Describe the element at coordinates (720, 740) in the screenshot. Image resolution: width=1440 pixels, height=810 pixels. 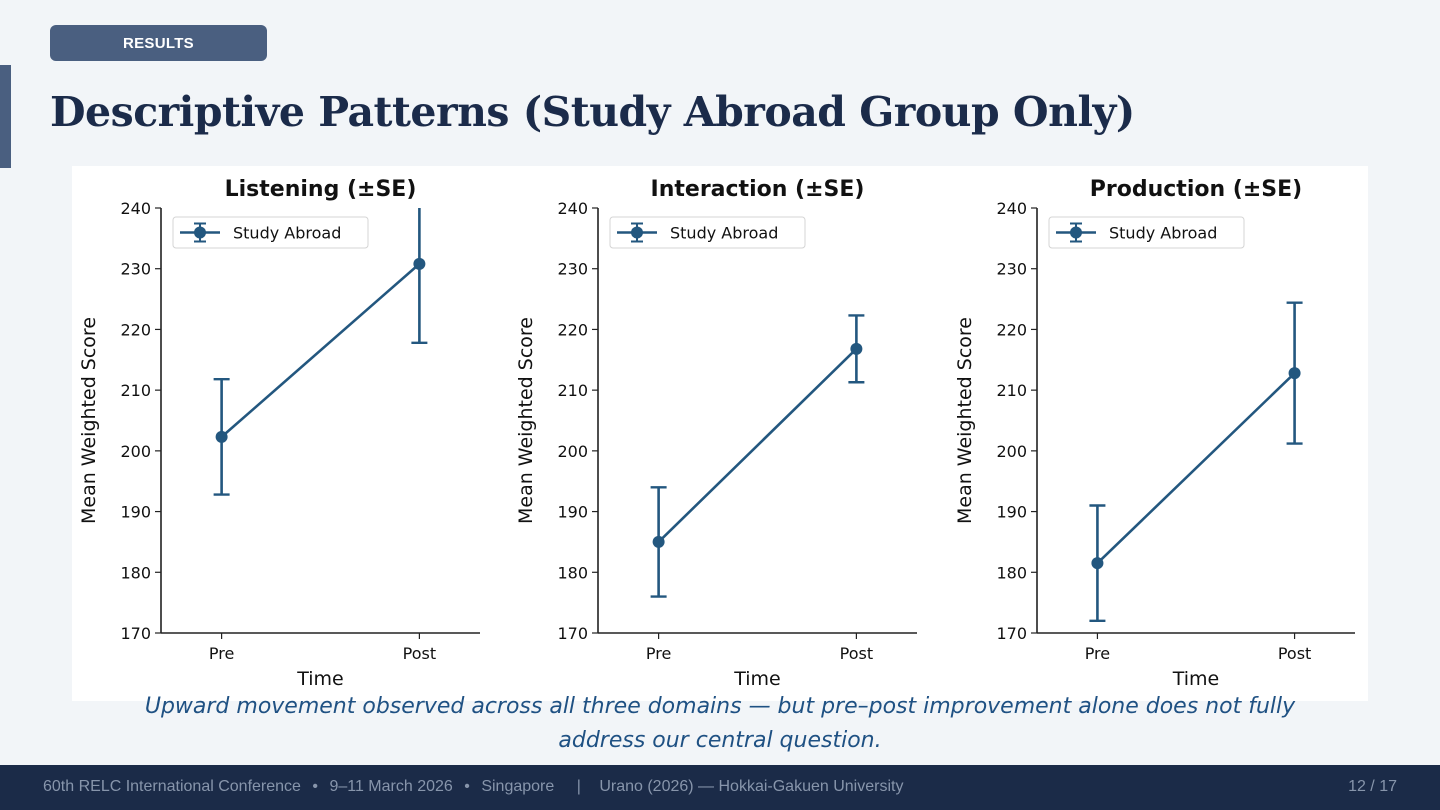
I see `caption-line-2: address our central question.` at that location.